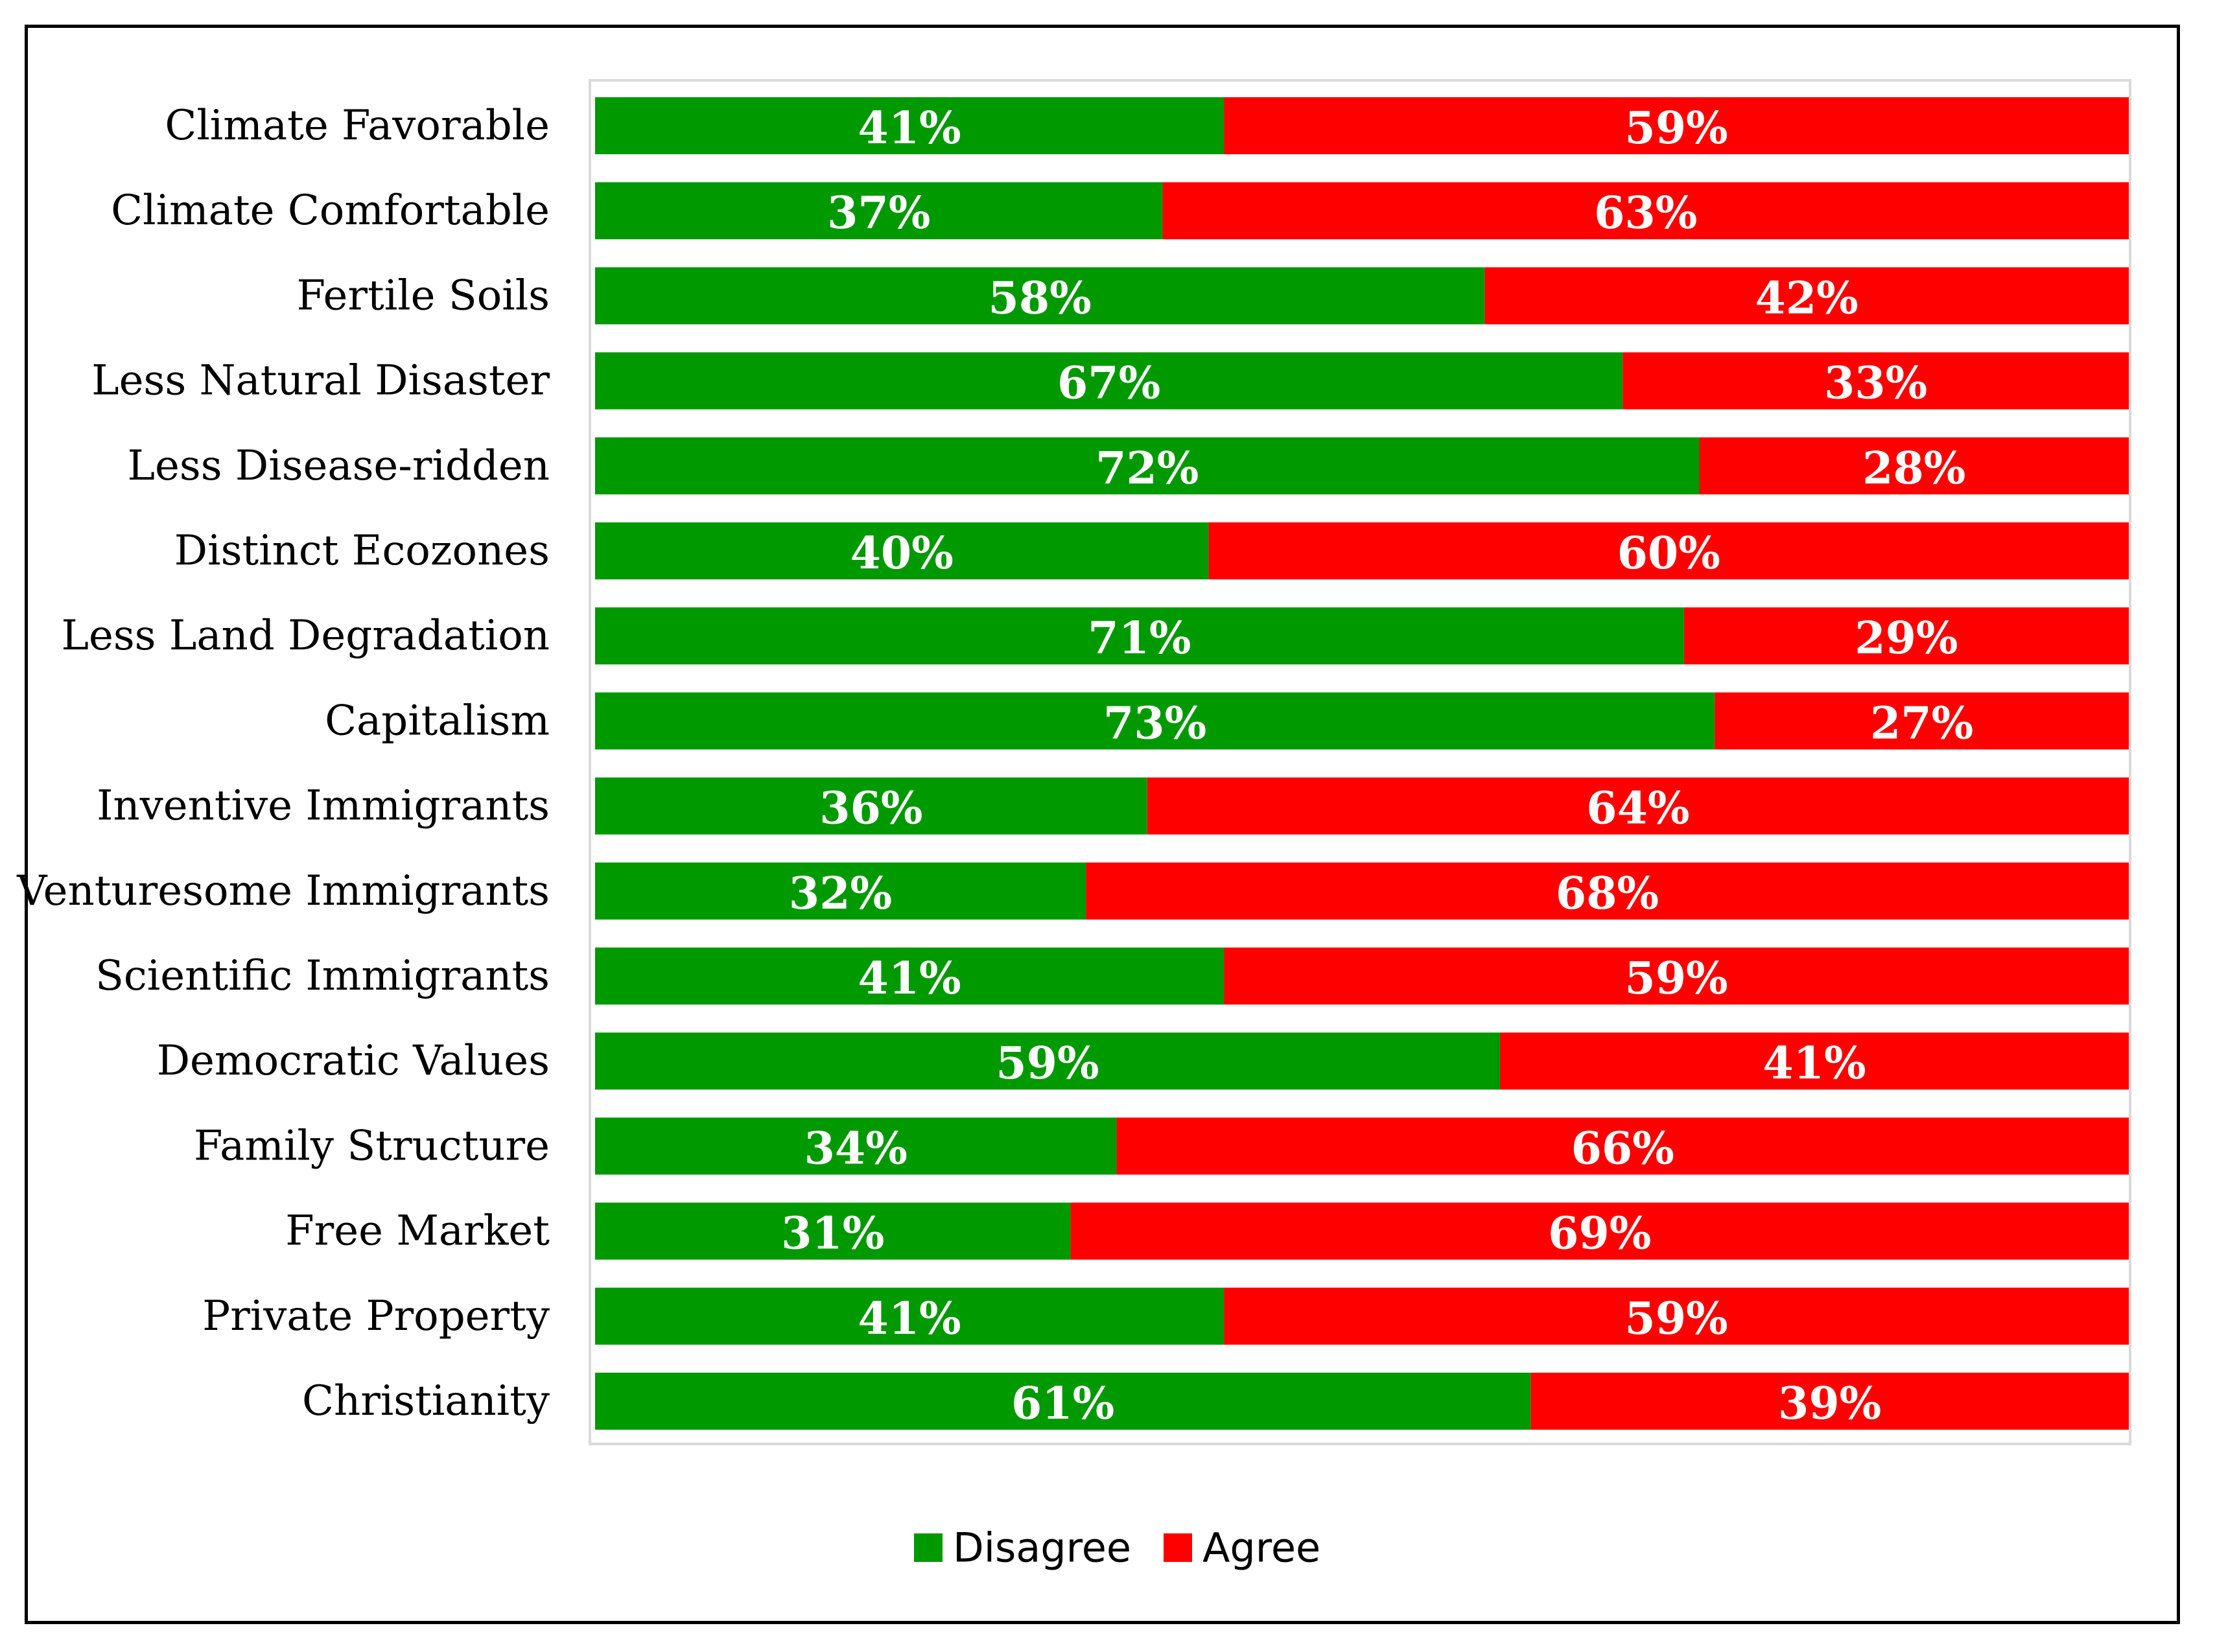 The image size is (2215, 1652). Describe the element at coordinates (1178, 1547) in the screenshot. I see `legend-swatch-agree` at that location.